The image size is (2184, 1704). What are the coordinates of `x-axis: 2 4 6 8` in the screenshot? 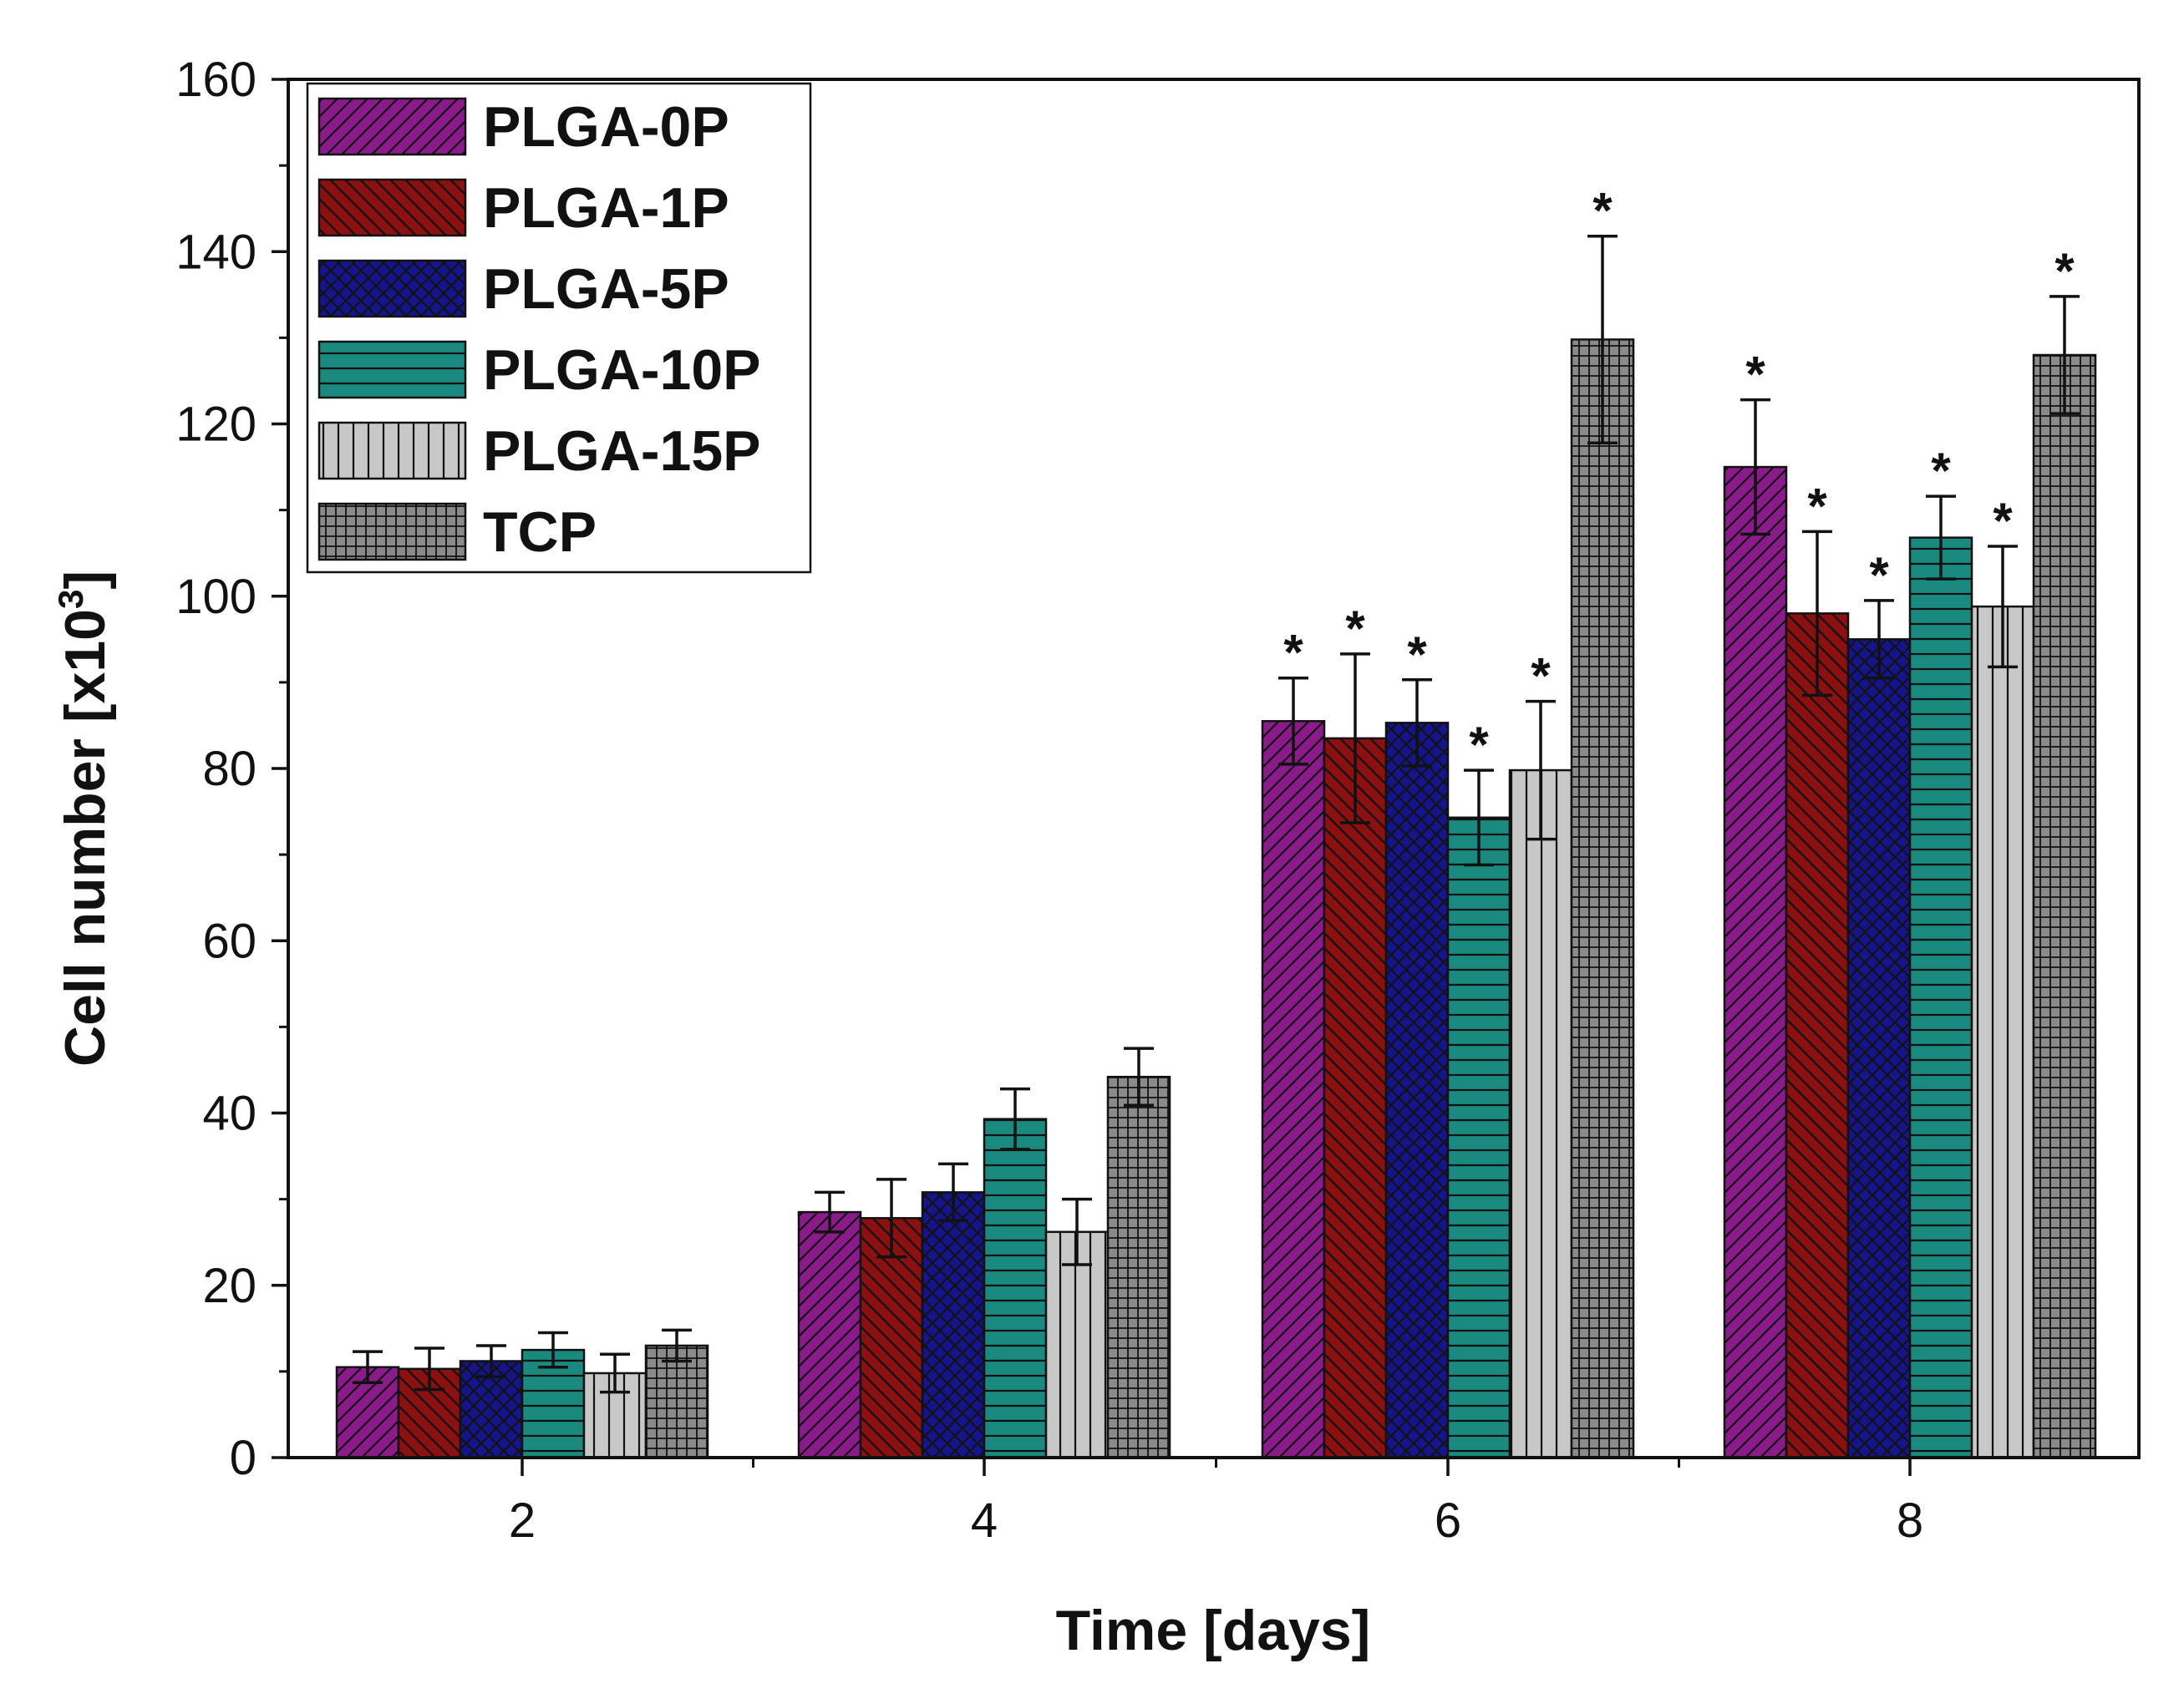 It's located at (1216, 1503).